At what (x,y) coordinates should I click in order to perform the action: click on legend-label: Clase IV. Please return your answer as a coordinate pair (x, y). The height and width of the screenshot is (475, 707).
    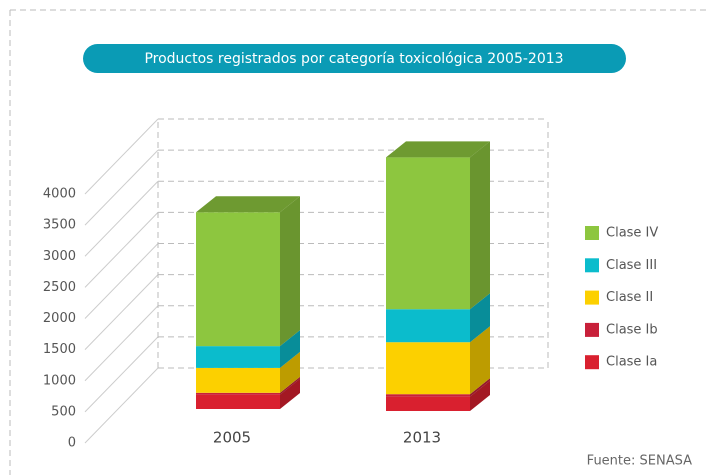
    Looking at the image, I should click on (632, 233).